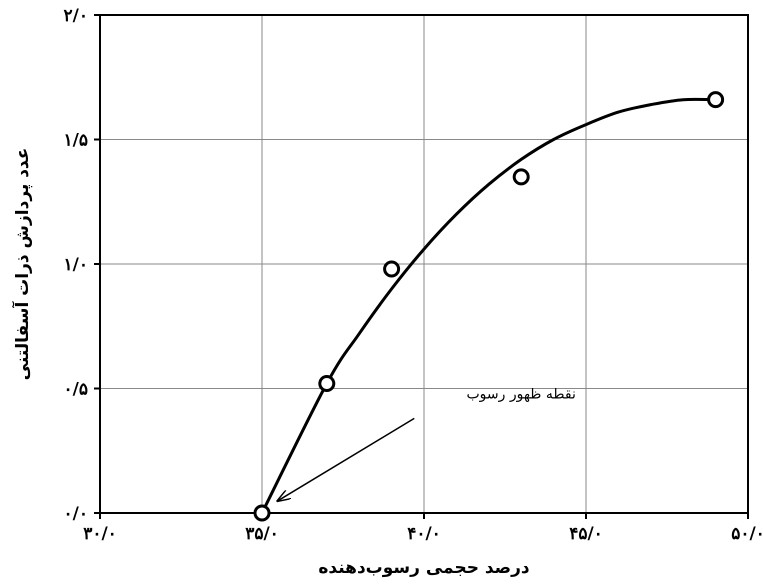 This screenshot has height=585, width=763. Describe the element at coordinates (346, 458) in the screenshot. I see `annotation-arrow` at that location.